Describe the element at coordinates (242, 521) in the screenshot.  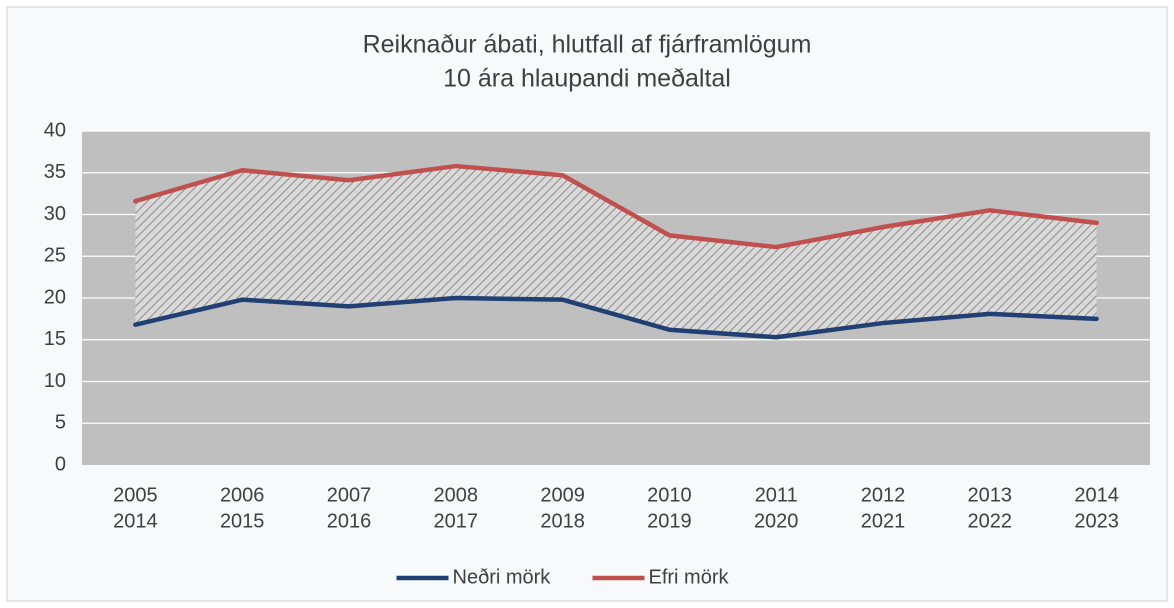
I see `x-tick-label: 2015` at that location.